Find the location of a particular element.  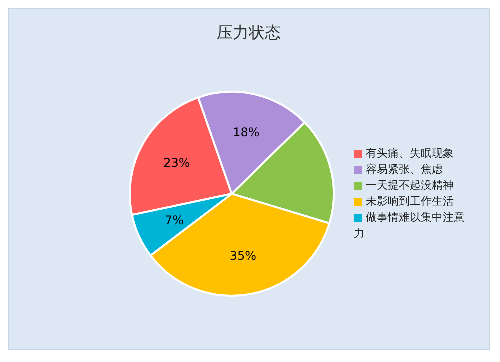

data-label: 7% is located at coordinates (174, 220).